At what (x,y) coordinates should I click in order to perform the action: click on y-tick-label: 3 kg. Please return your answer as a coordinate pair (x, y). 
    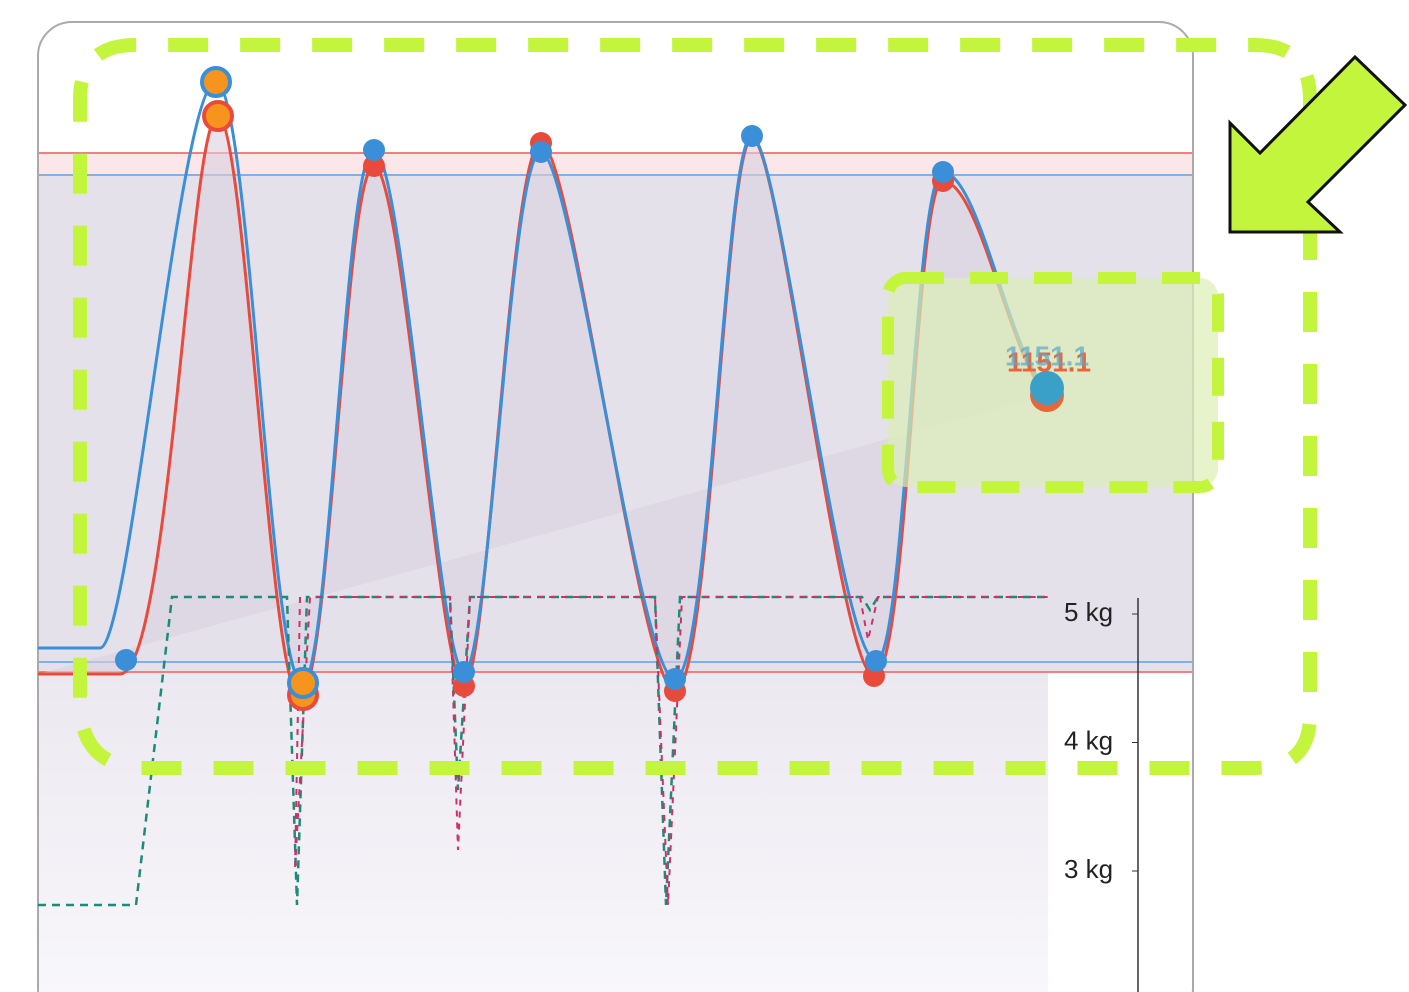
    Looking at the image, I should click on (1088, 869).